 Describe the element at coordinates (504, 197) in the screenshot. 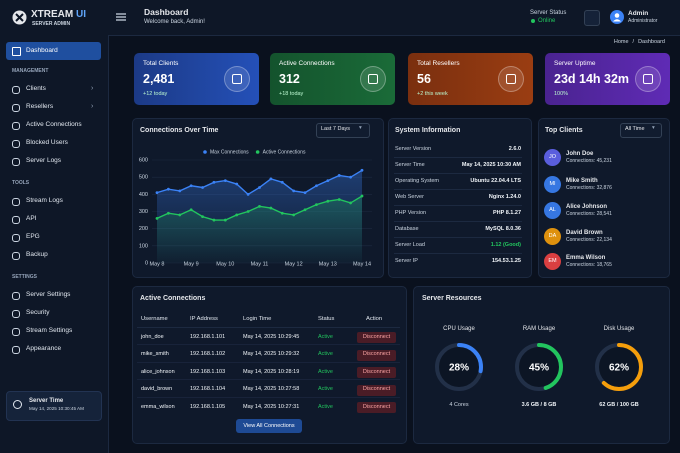

I see `info-value: Nginx 1.24.0` at that location.